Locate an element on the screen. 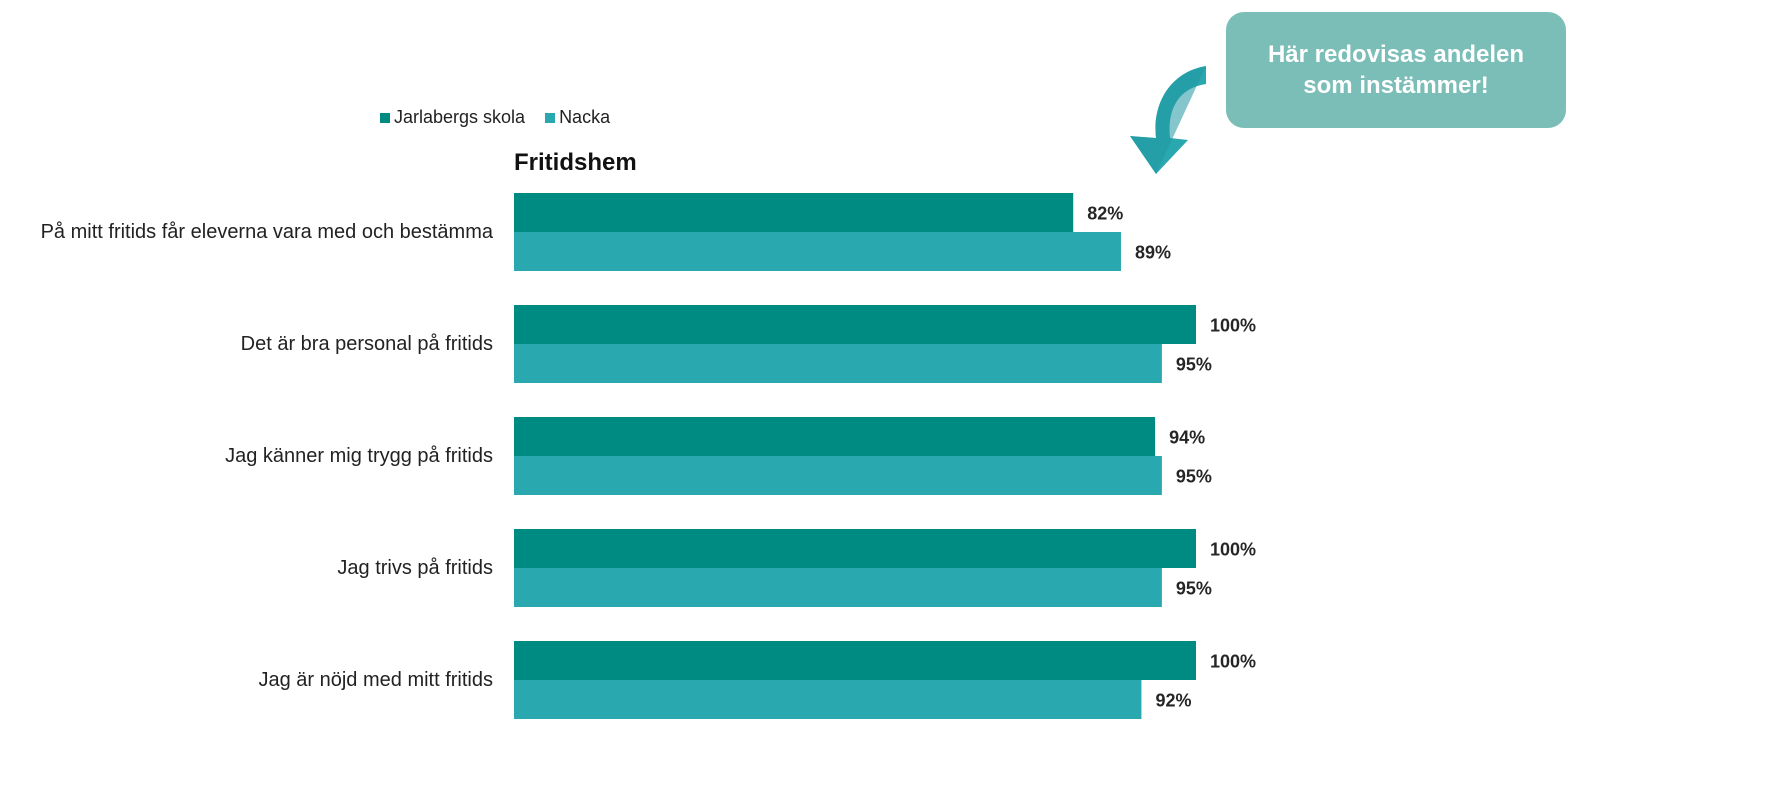 Image resolution: width=1768 pixels, height=805 pixels. category-label: Jag är nöjd med mitt fritids is located at coordinates (375, 680).